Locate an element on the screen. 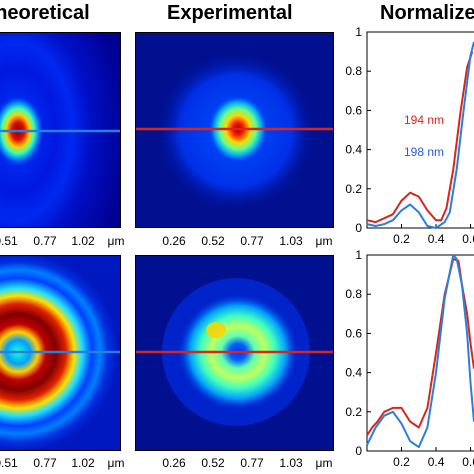 The width and height of the screenshot is (474, 474). normalized-top-ytick-label: 0.8 is located at coordinates (353, 71).